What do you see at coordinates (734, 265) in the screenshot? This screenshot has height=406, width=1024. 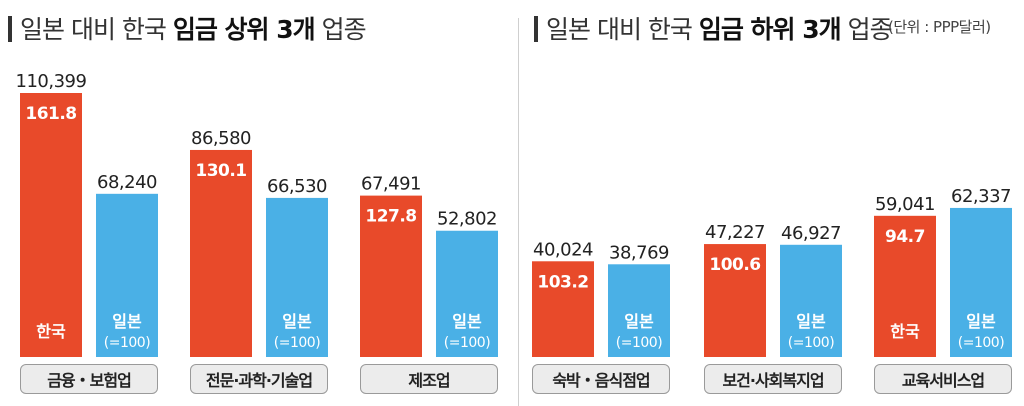 I see `korea-index-label: 100.6` at bounding box center [734, 265].